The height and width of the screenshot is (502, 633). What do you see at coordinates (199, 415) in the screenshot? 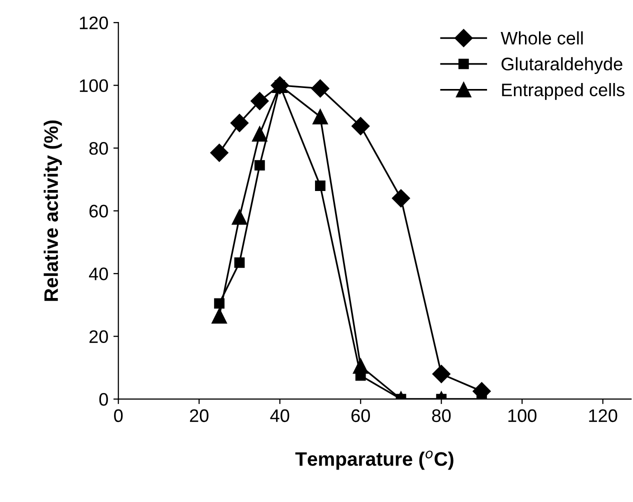
I see `x-tick-label: 20` at bounding box center [199, 415].